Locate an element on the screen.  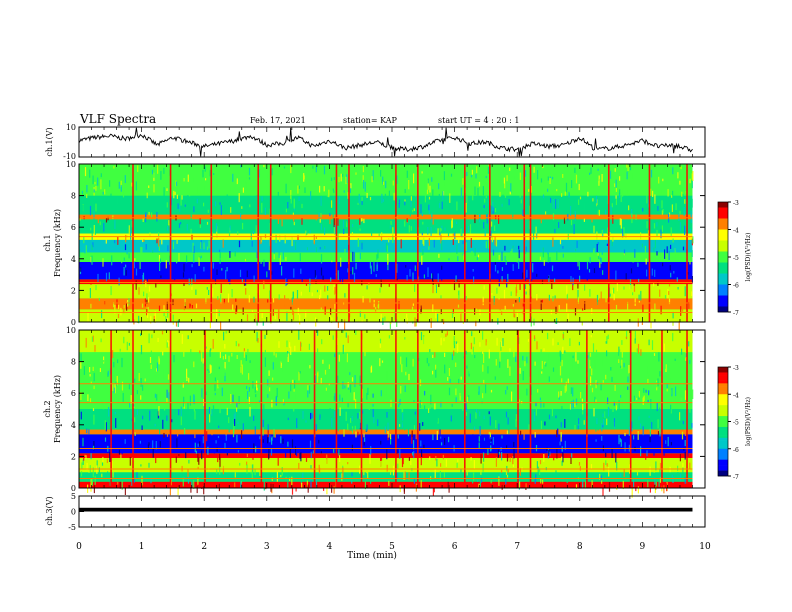
frequency-band is located at coordinates (386, 455).